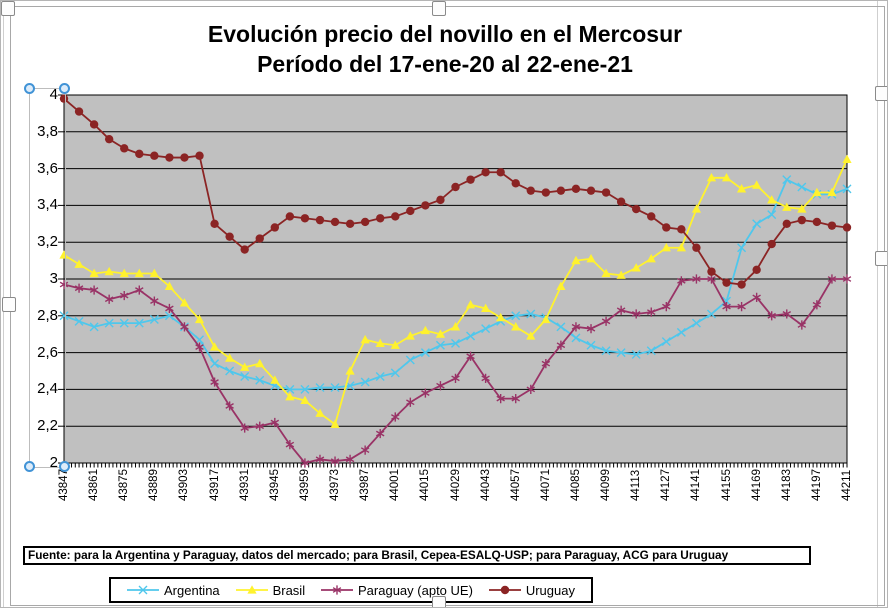 This screenshot has width=888, height=608. I want to click on x-axis-label: 43959, so click(304, 485).